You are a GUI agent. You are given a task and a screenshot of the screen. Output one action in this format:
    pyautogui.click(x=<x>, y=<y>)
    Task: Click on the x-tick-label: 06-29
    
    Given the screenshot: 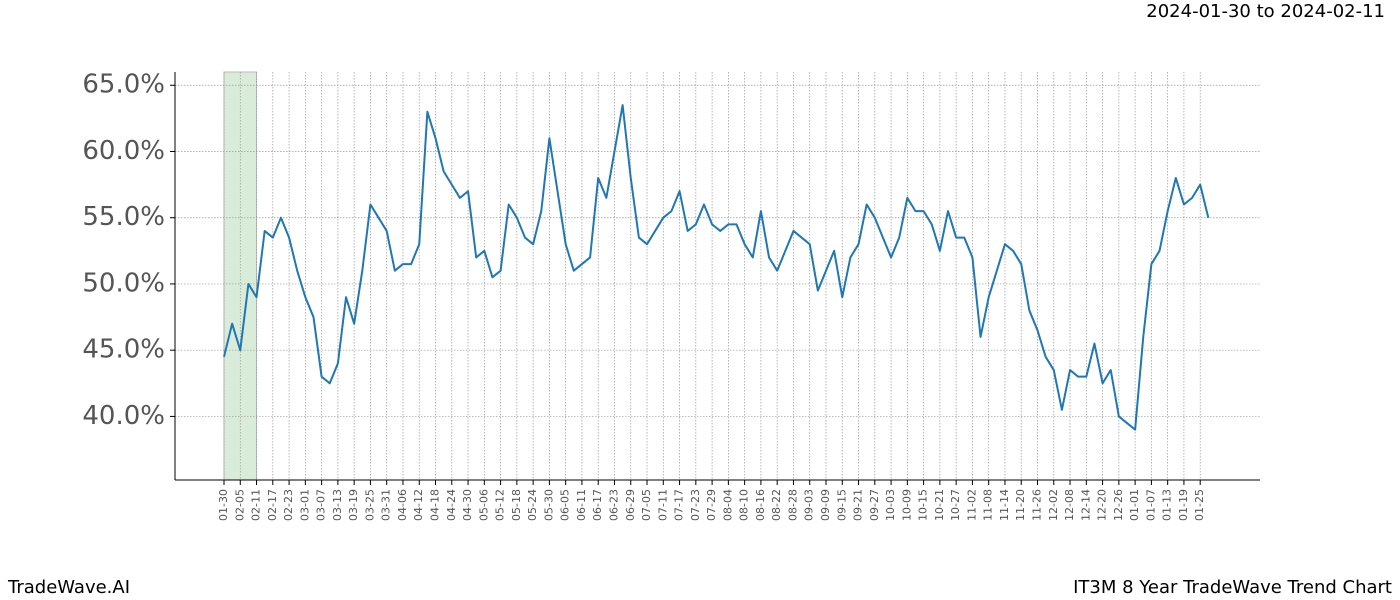 What is the action you would take?
    pyautogui.click(x=630, y=505)
    